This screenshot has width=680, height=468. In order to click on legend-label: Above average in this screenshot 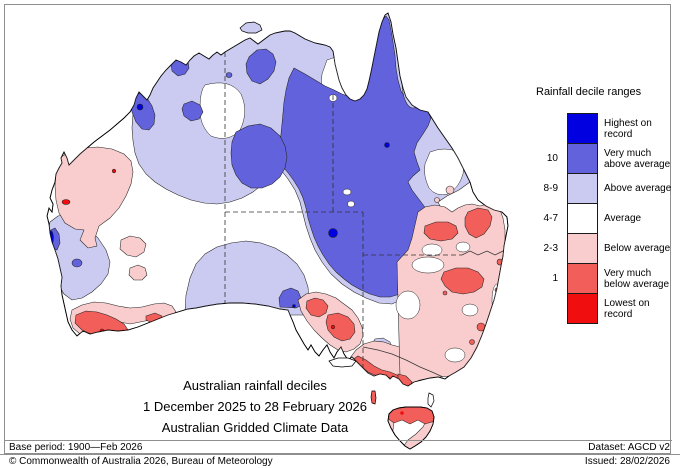, I will do `click(638, 188)`.